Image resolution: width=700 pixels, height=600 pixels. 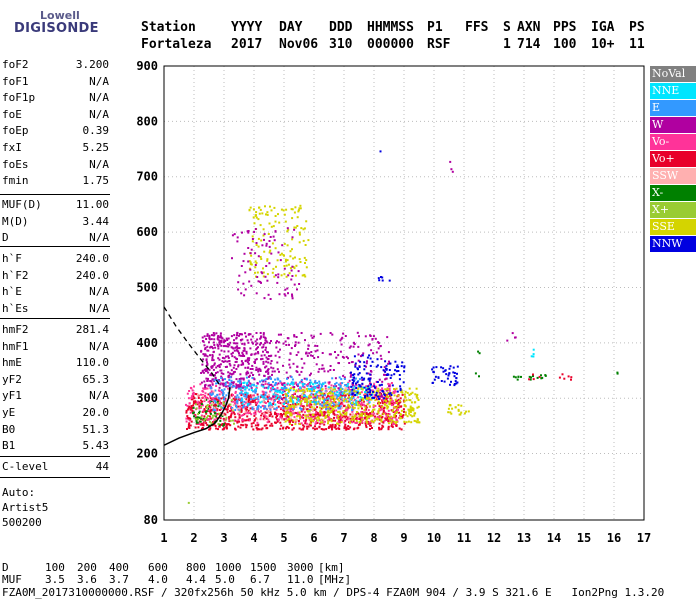 I want to click on header-value: 000000, so click(x=390, y=44).